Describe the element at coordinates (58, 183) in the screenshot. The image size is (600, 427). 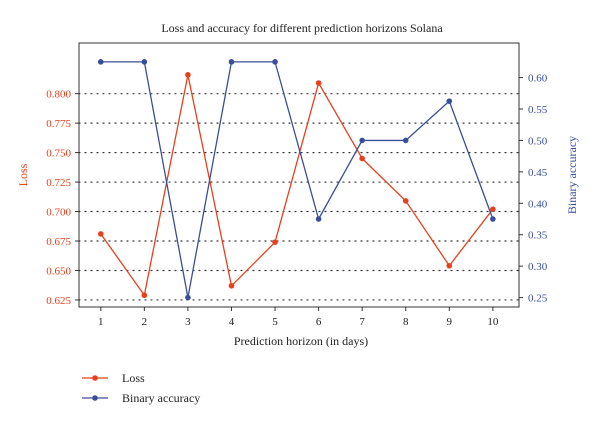
I see `y-left-tick-label: 0.725` at that location.